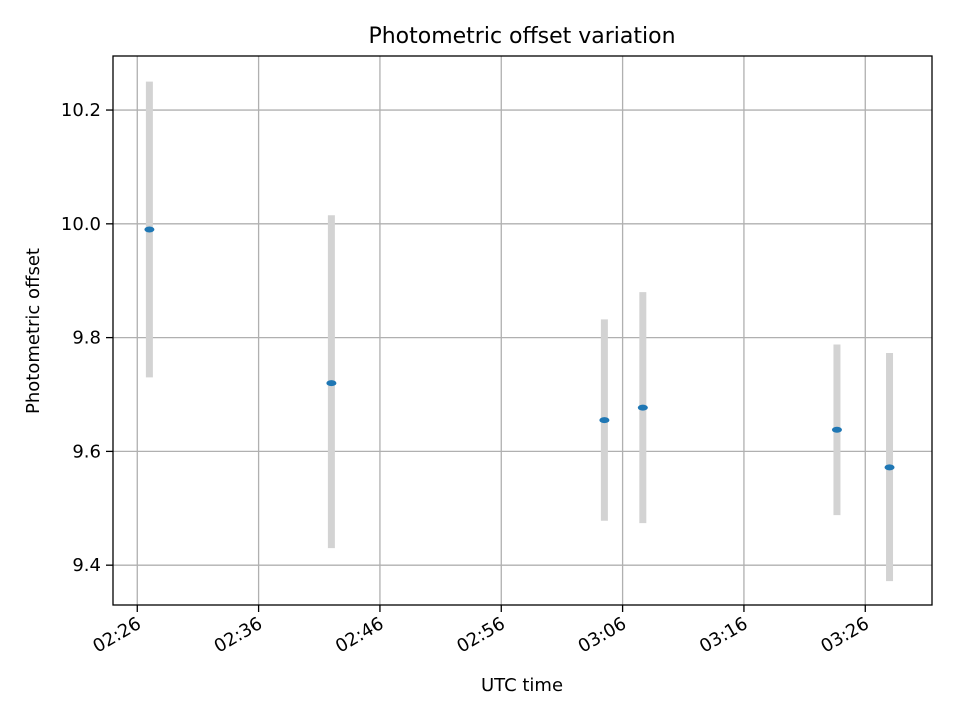  I want to click on y-axis: 9.4 9.6 9.8 10.0 10.2, so click(87, 338).